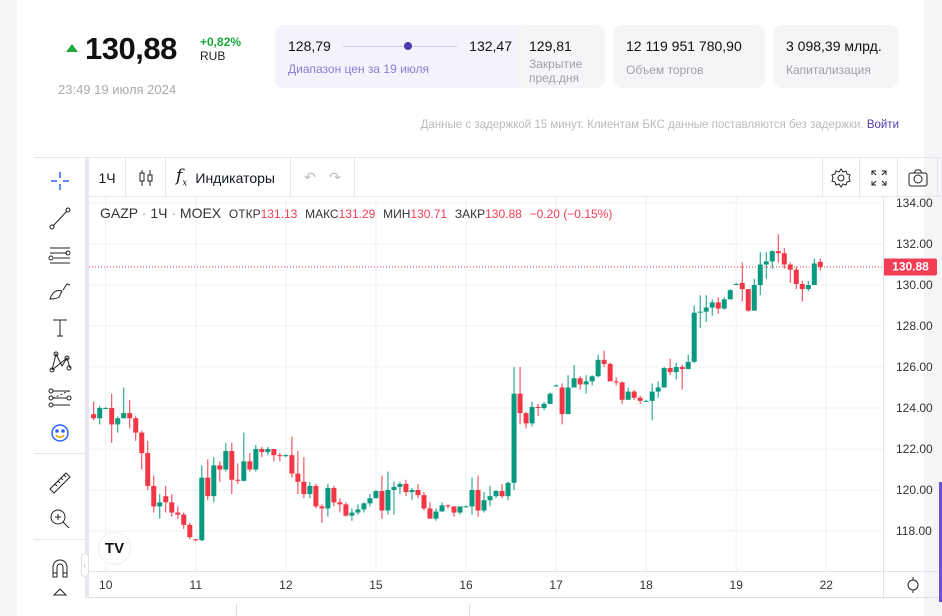 Image resolution: width=942 pixels, height=616 pixels. Describe the element at coordinates (228, 177) in the screenshot. I see `indicators-button: fx Индикаторы` at that location.